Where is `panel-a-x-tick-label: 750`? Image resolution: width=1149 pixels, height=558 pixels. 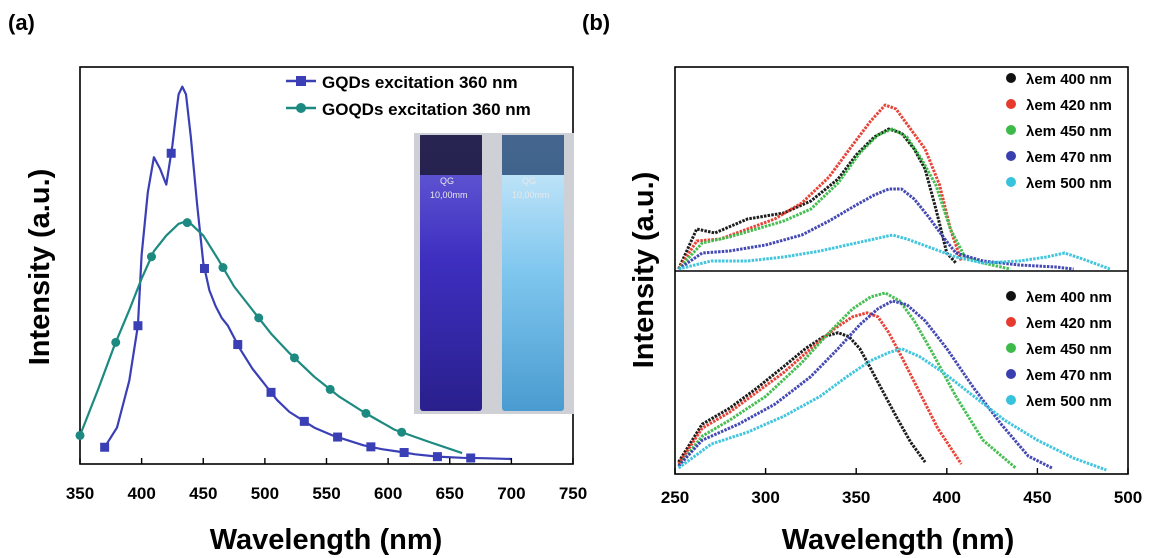 panel-a-x-tick-label: 750 is located at coordinates (573, 493).